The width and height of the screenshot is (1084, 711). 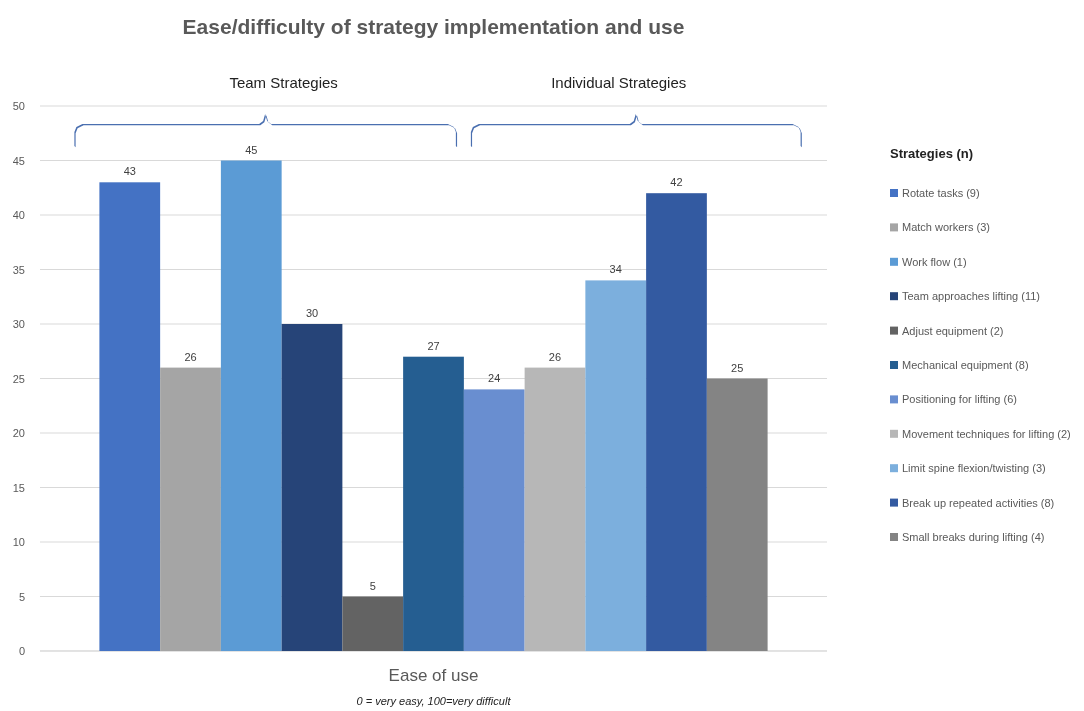 I want to click on y-tick-label: 45, so click(x=18, y=160).